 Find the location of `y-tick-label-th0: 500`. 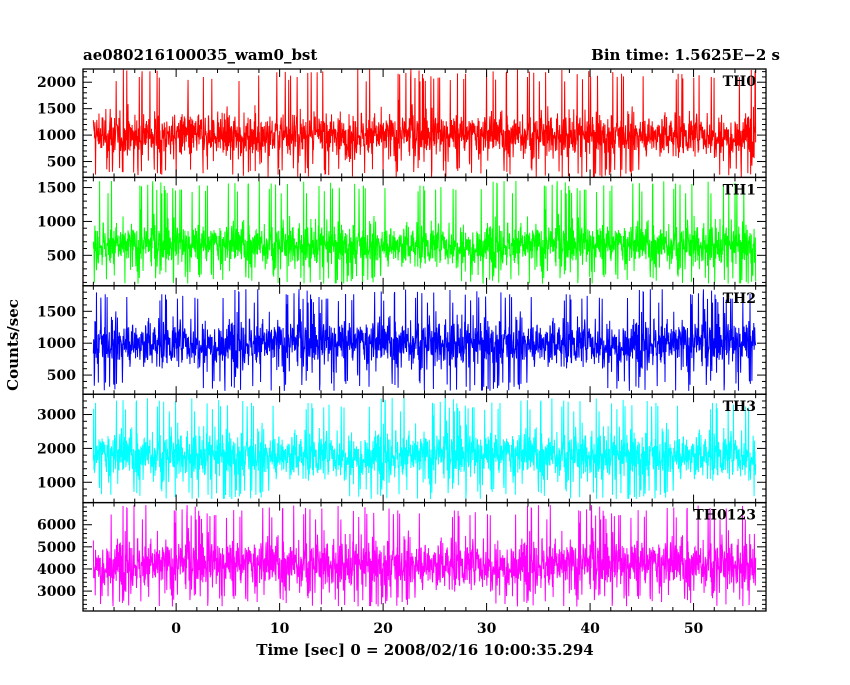

y-tick-label-th0: 500 is located at coordinates (61, 163).